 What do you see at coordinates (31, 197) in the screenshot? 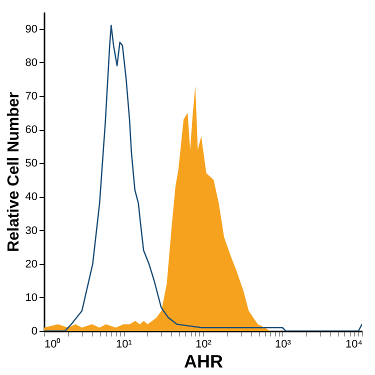
I see `y-tick-label: 40` at bounding box center [31, 197].